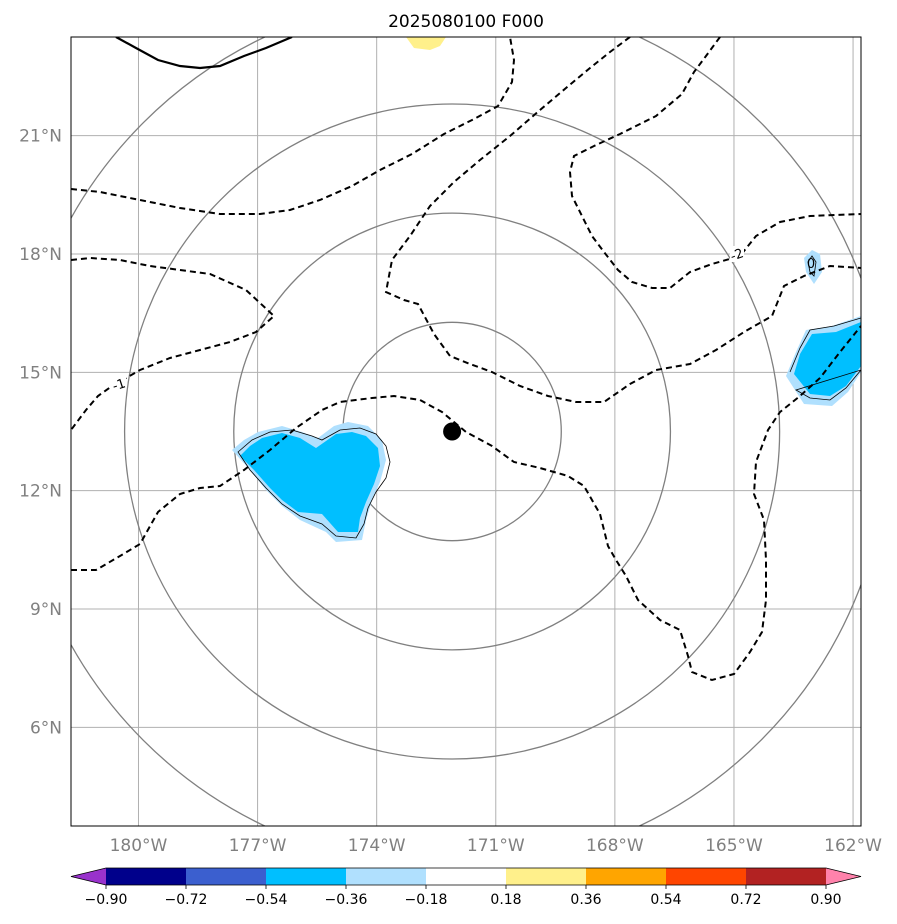 This screenshot has width=897, height=924. Describe the element at coordinates (426, 43) in the screenshot. I see `shade-yellow-top` at that location.